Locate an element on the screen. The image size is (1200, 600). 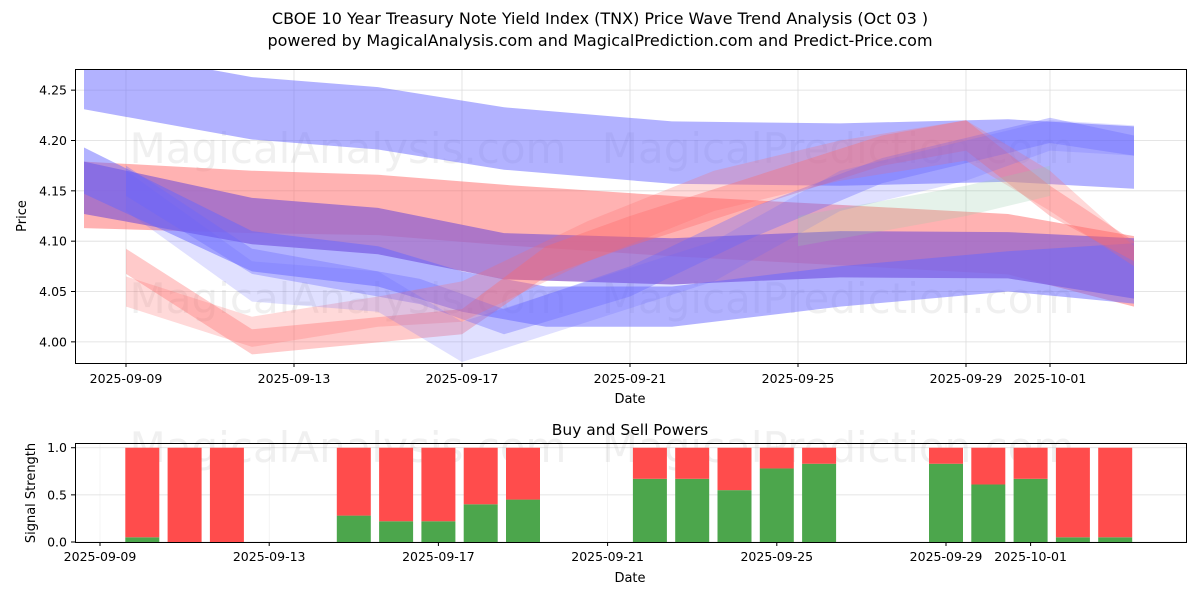
y-tick-label: 0.0 is located at coordinates (57, 542).